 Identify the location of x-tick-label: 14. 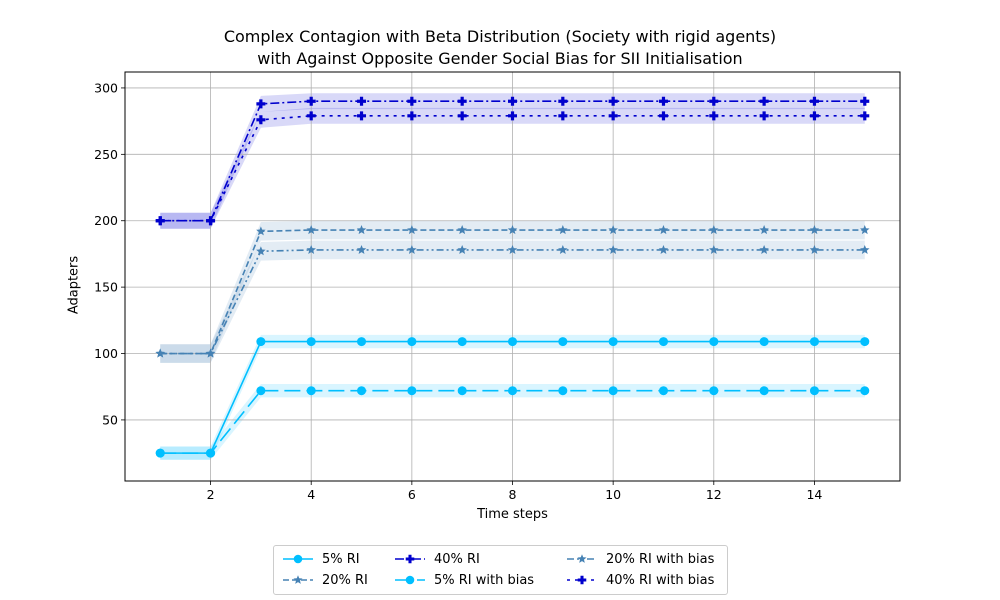
(814, 494).